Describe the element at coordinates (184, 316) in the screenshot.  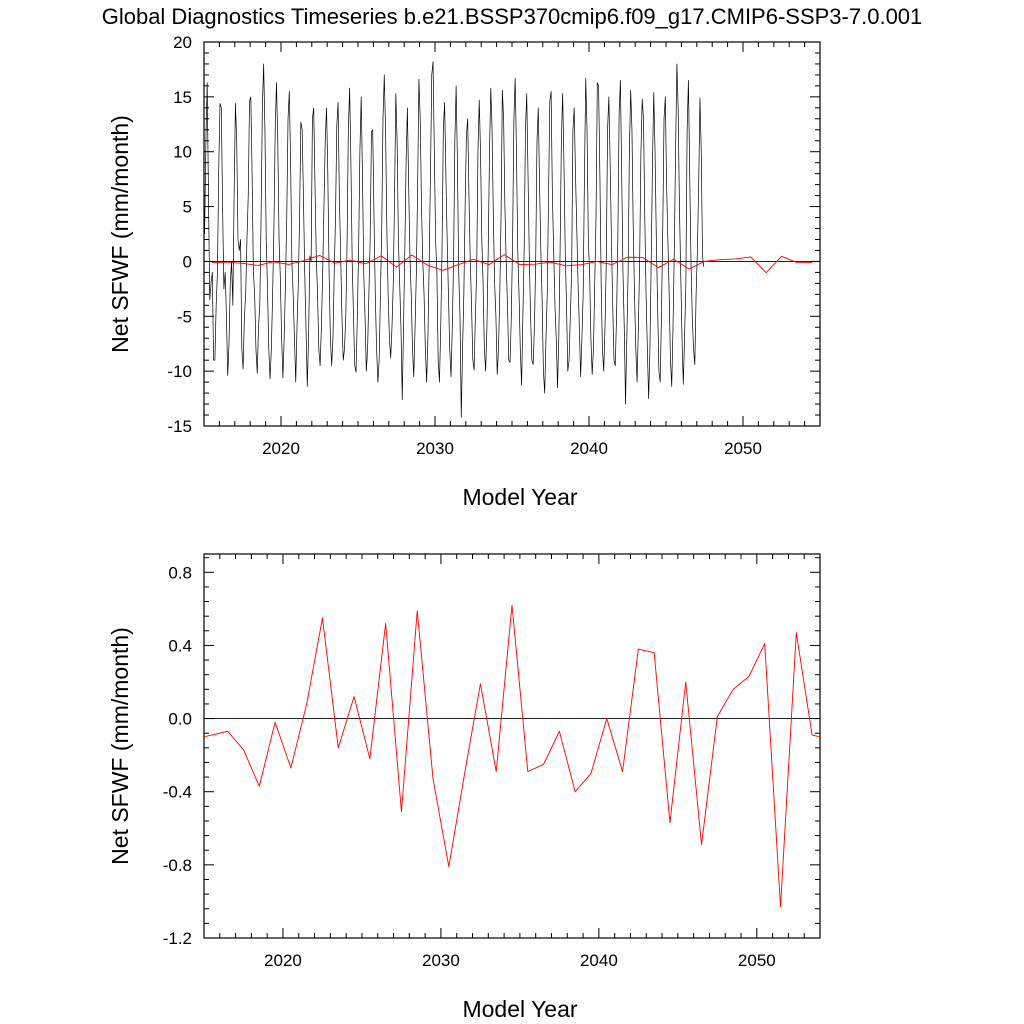
I see `y-tick-label: -5` at that location.